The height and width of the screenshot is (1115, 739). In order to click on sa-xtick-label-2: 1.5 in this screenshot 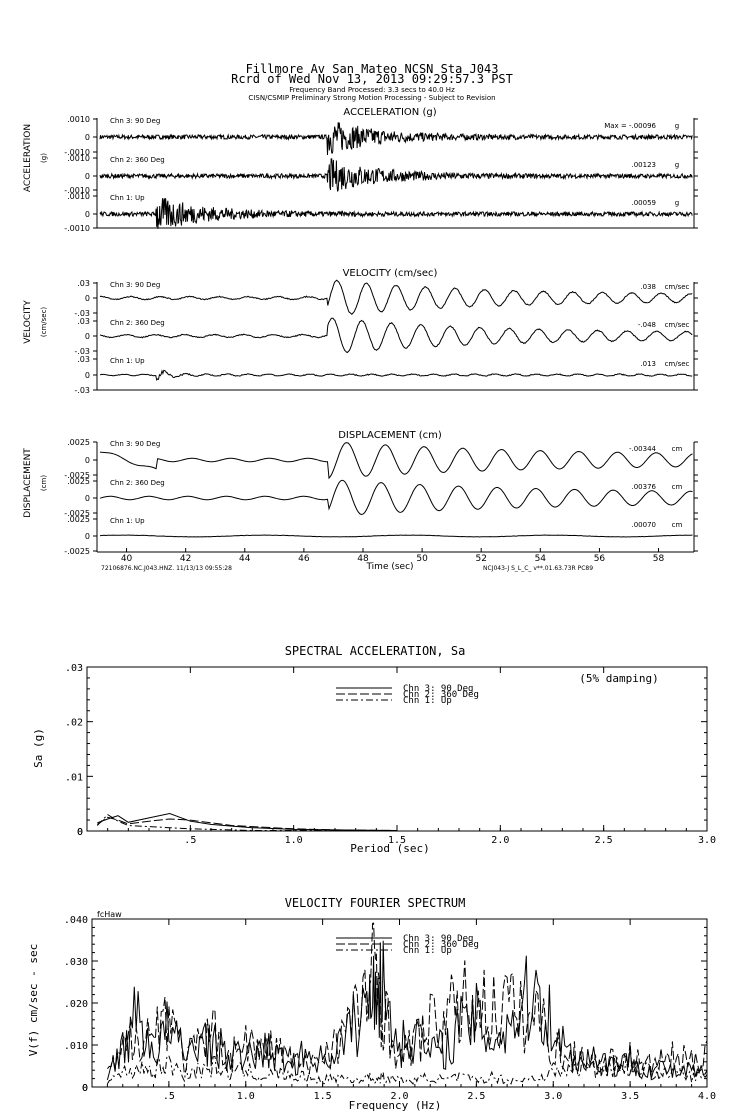, I will do `click(397, 840)`.